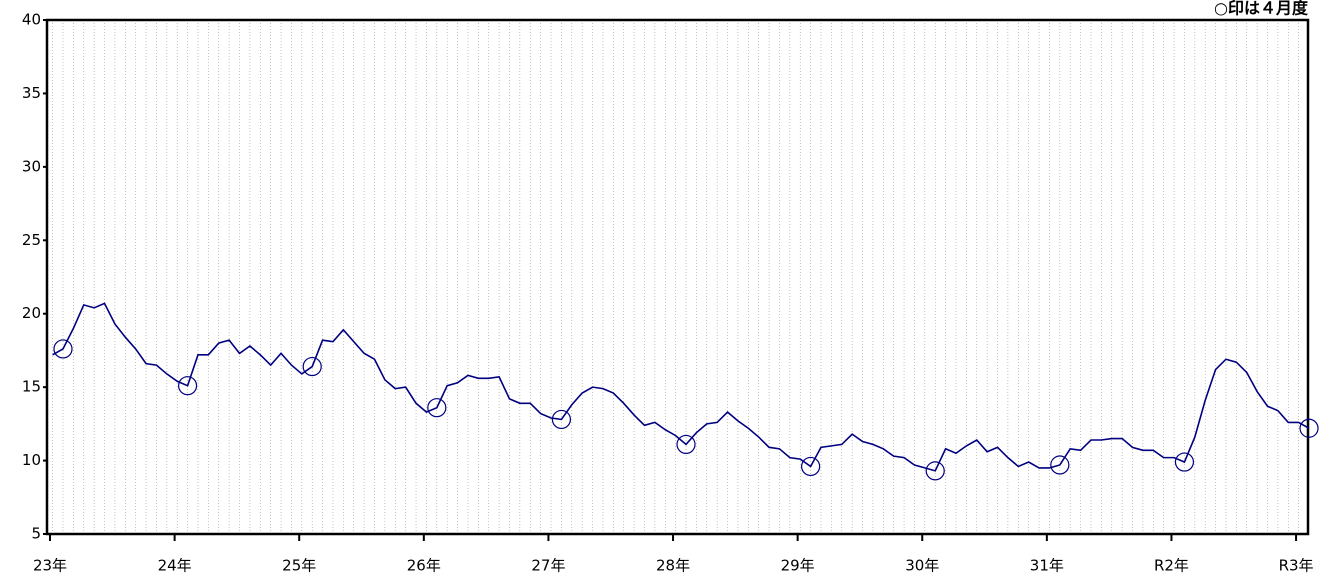  Describe the element at coordinates (548, 566) in the screenshot. I see `x-tick-label: 27年` at that location.